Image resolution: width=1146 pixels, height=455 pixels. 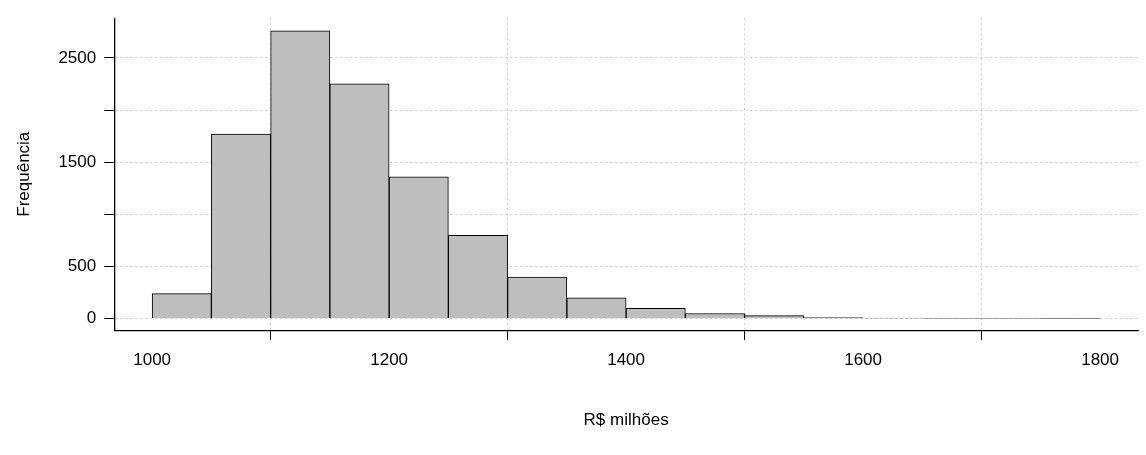 What do you see at coordinates (23, 174) in the screenshot?
I see `y-axis-title: Frequência` at bounding box center [23, 174].